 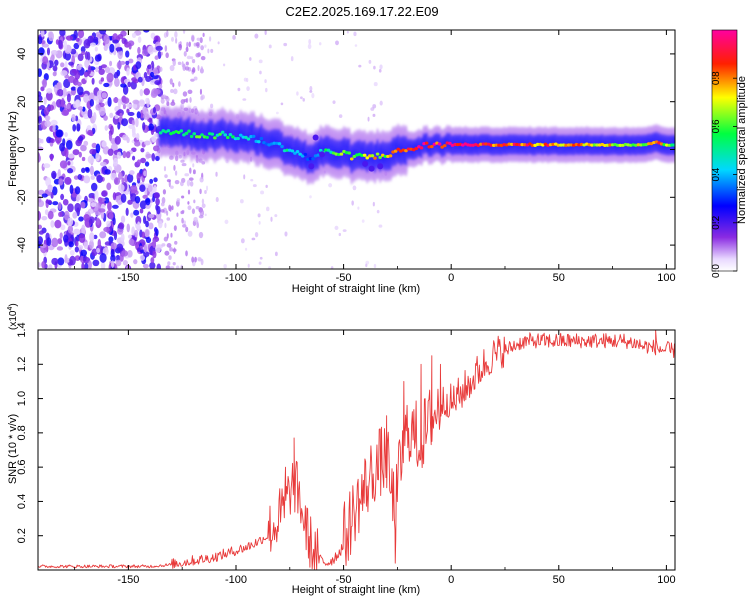 What do you see at coordinates (22, 364) in the screenshot?
I see `snr-y-tick-label: 1.2` at bounding box center [22, 364].